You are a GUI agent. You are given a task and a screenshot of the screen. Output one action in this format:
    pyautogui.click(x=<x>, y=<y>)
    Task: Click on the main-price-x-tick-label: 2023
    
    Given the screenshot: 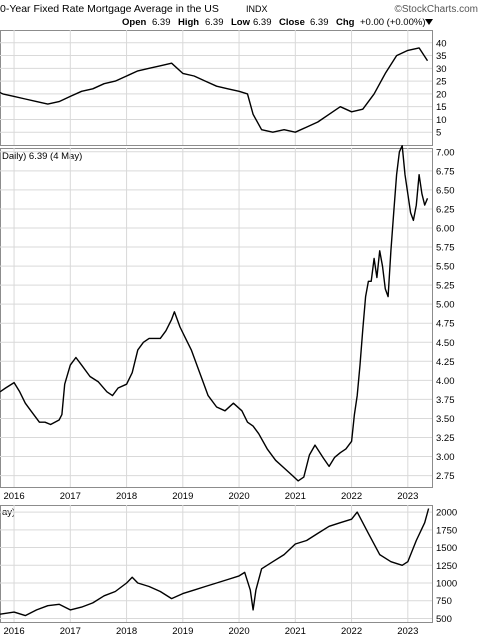 What is the action you would take?
    pyautogui.click(x=407, y=496)
    